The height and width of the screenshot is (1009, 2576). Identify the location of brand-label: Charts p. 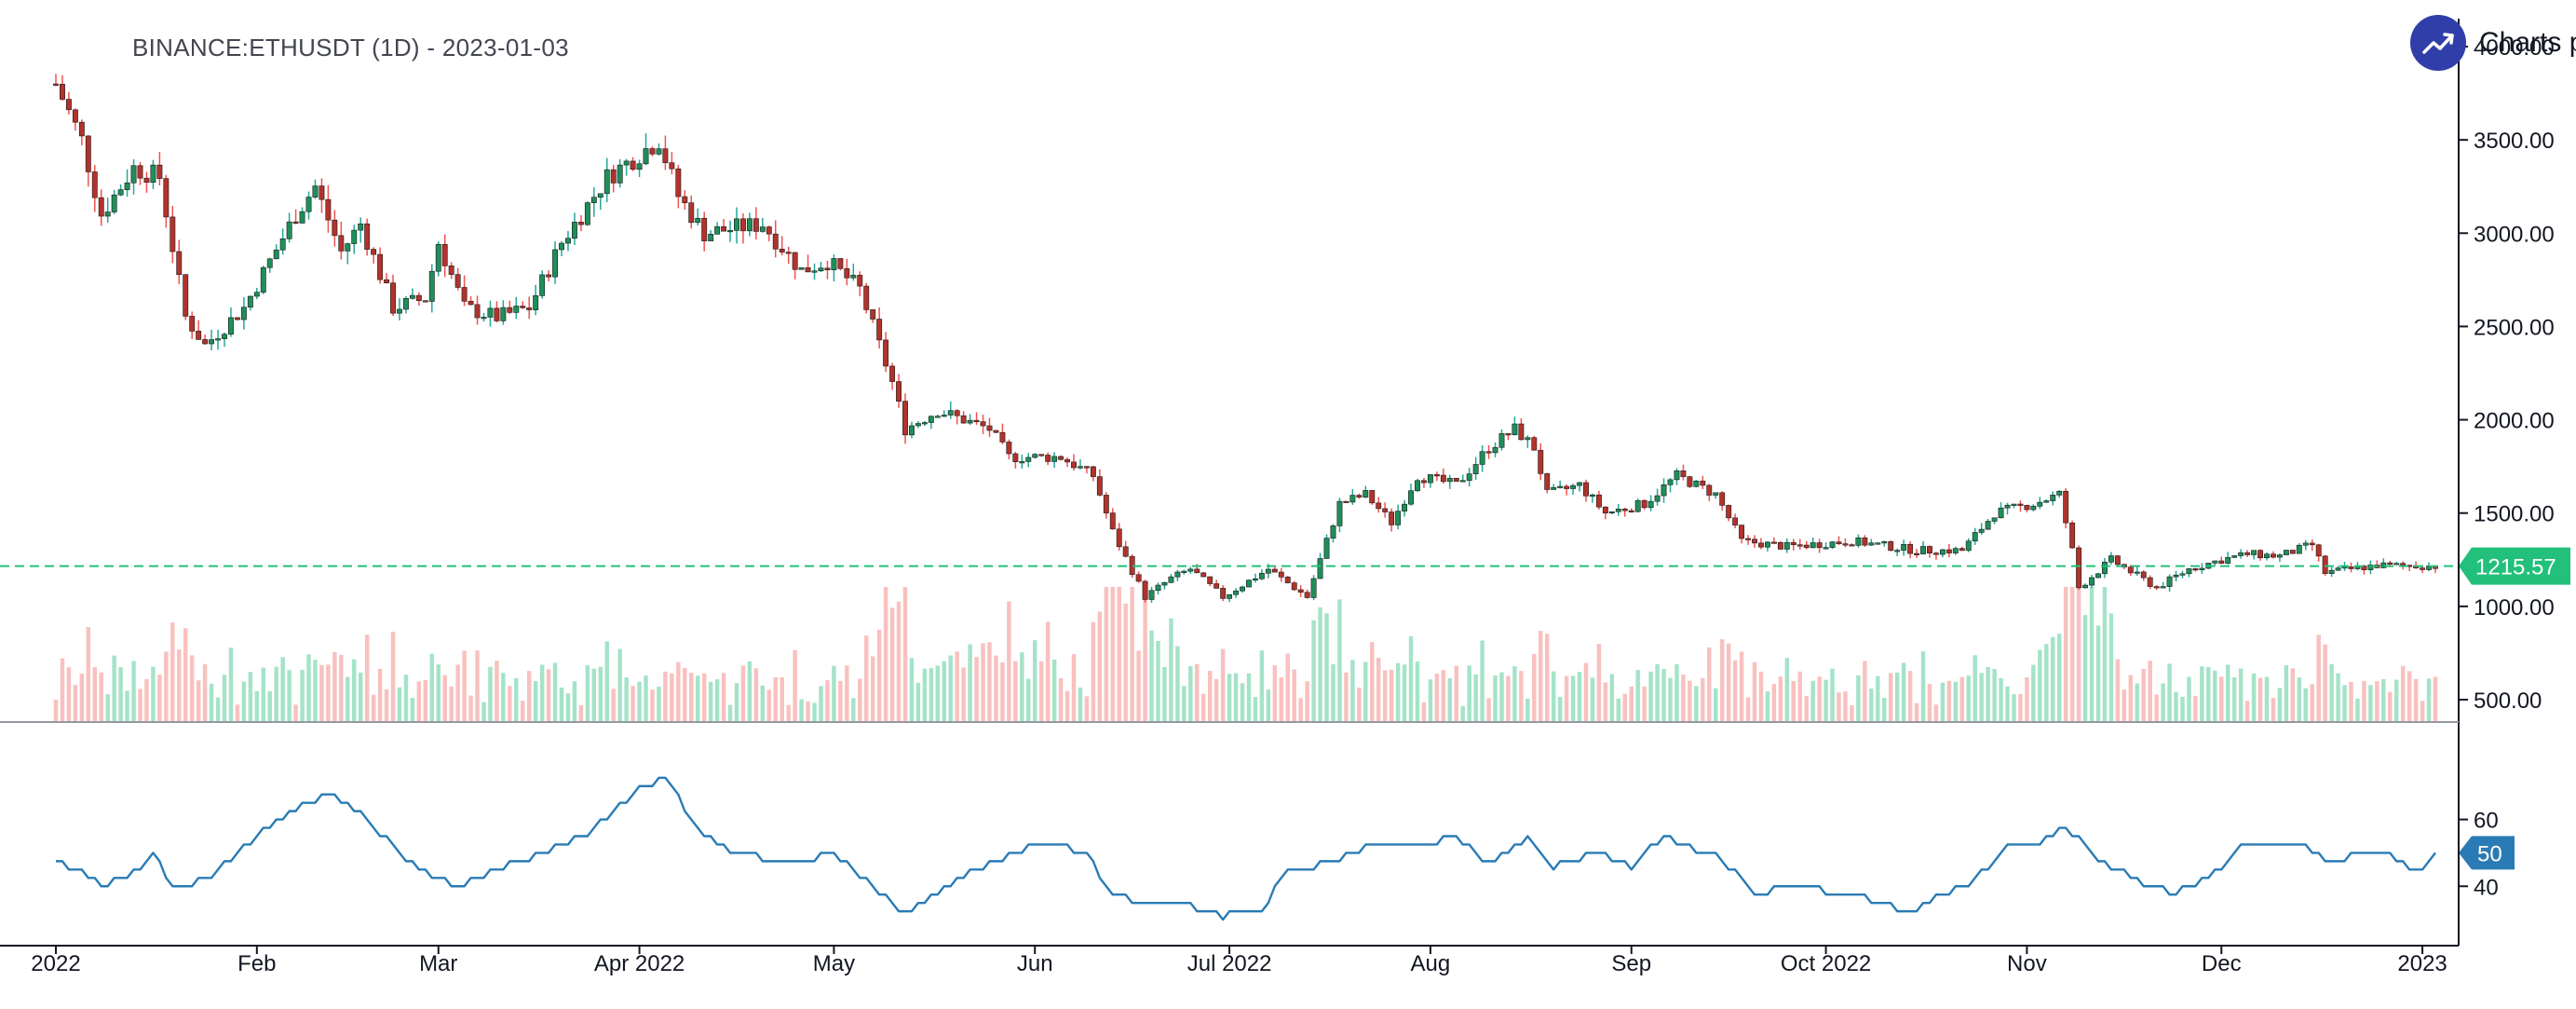
(2527, 42).